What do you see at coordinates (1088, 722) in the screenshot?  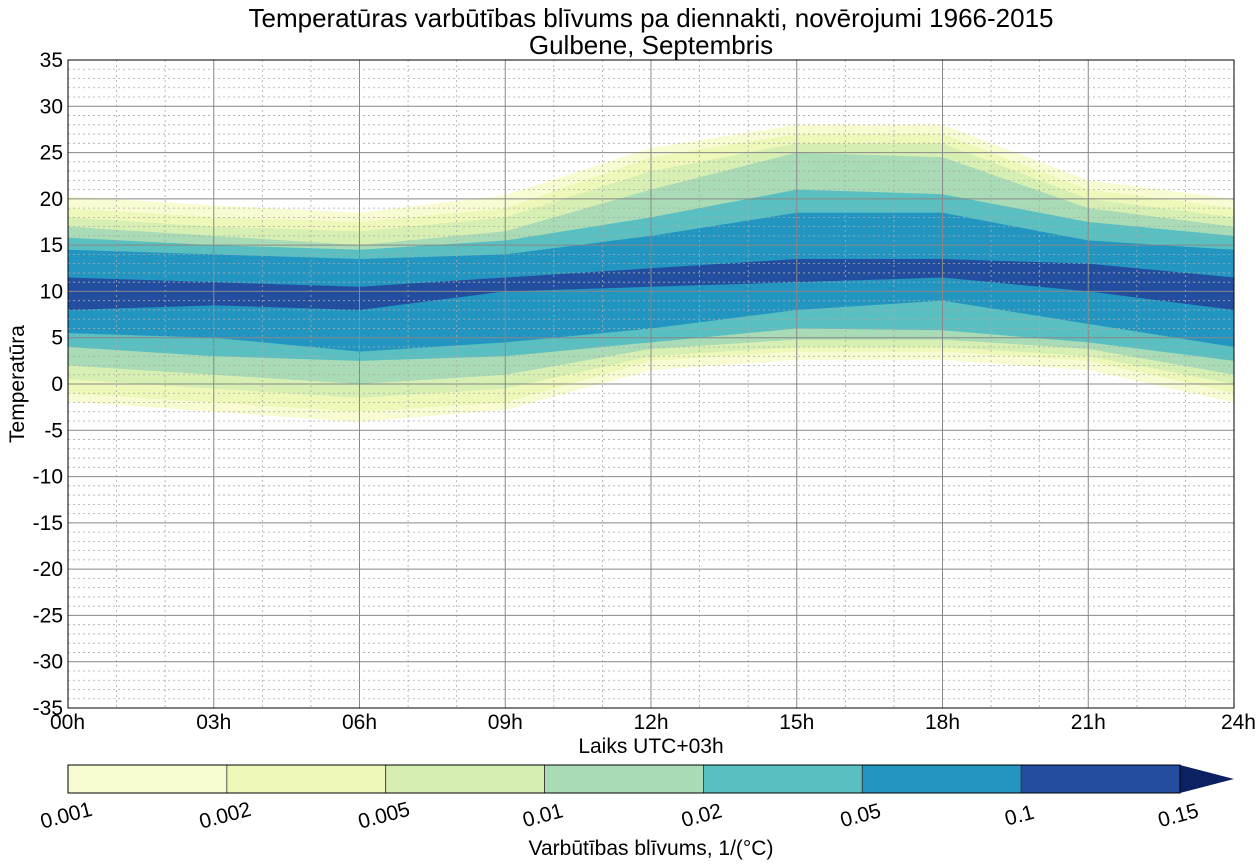 I see `x-tick-label: 21h` at bounding box center [1088, 722].